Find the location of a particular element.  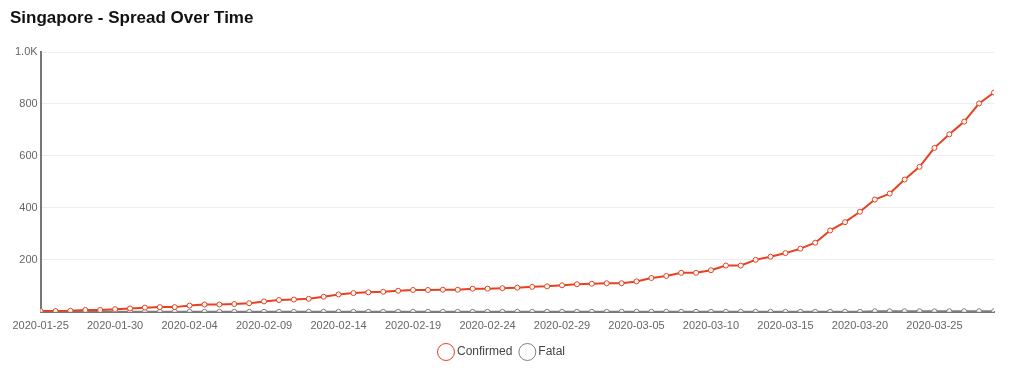

x-tick-label: 2020-02-09 is located at coordinates (264, 325).